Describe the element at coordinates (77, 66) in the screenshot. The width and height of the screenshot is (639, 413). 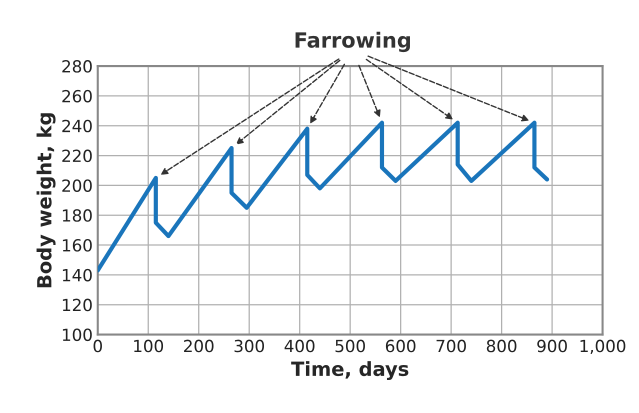
I see `y-tick-label: 280` at that location.